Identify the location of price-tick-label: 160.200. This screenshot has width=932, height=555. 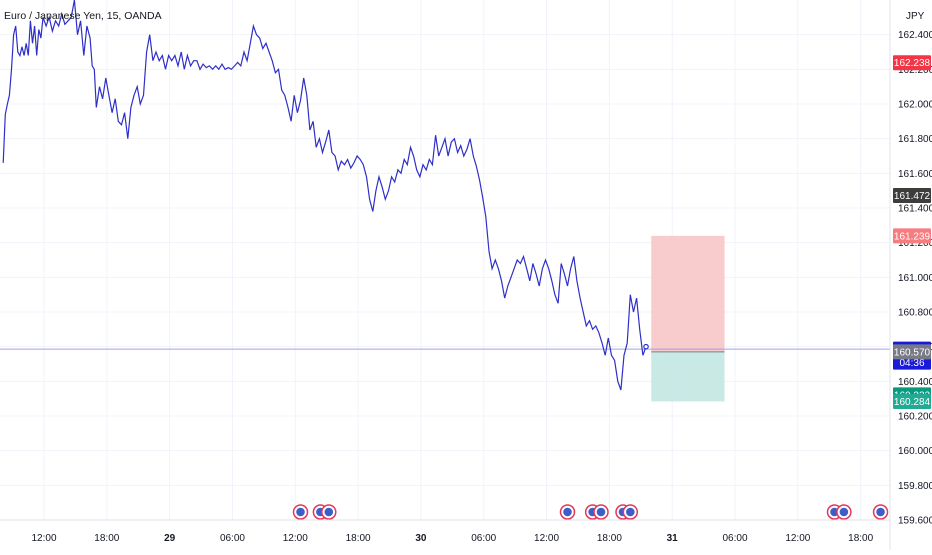
(915, 417).